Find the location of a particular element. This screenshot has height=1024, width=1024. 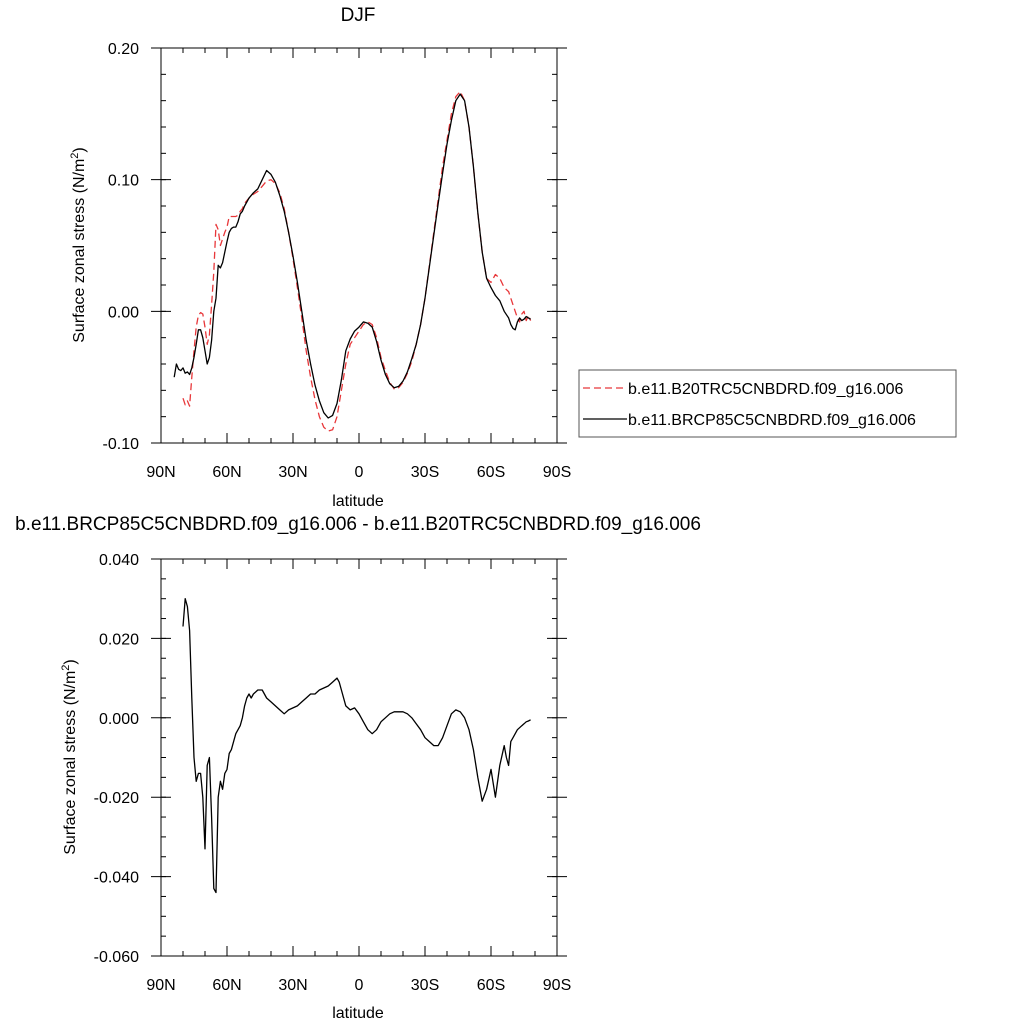

legend-box is located at coordinates (767, 403).